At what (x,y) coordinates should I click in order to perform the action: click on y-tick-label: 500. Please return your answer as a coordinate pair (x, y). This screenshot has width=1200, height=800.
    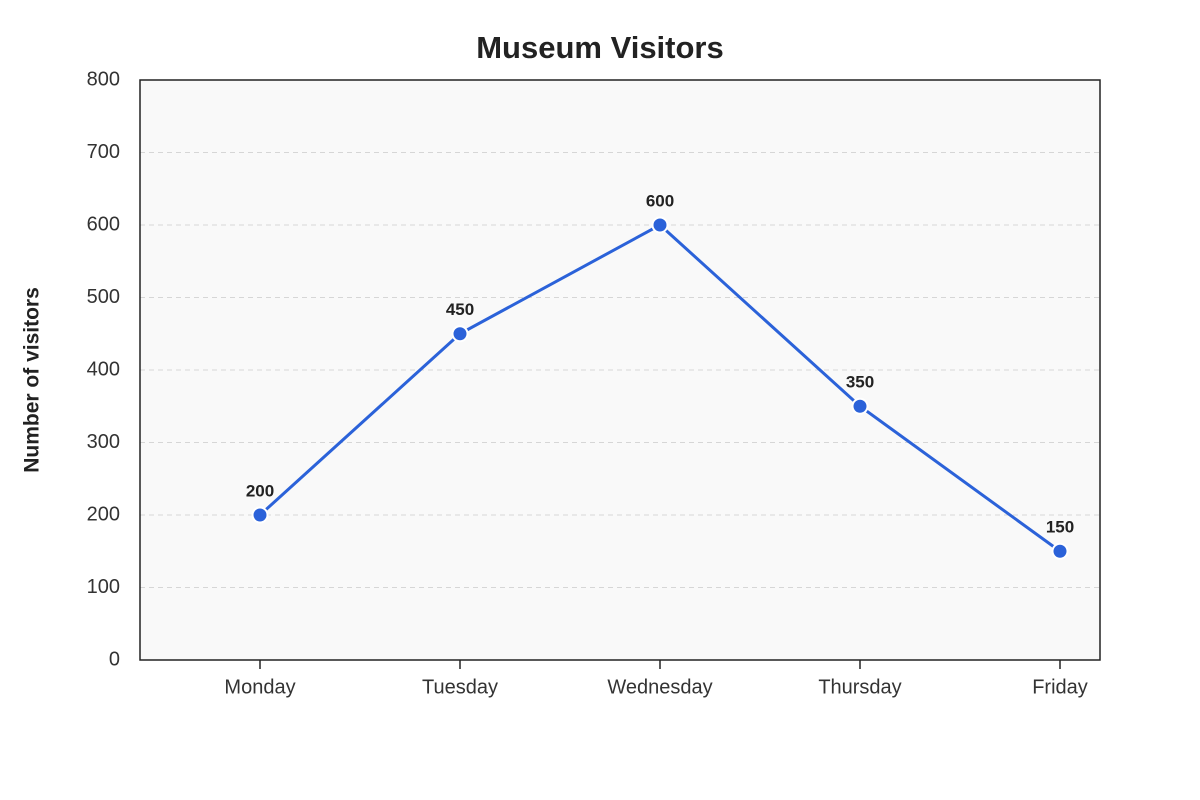
    Looking at the image, I should click on (103, 297).